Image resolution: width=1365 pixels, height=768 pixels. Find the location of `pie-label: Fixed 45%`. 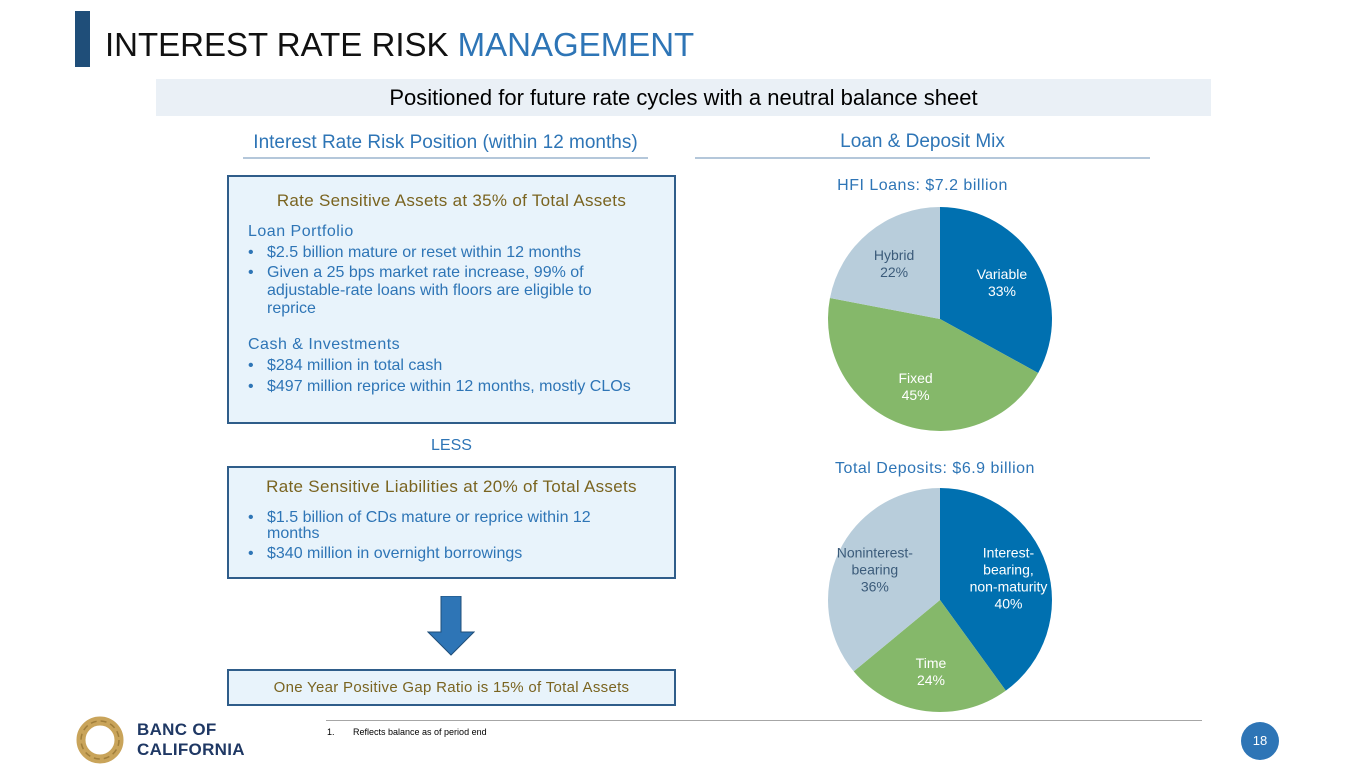

pie-label: Fixed 45% is located at coordinates (915, 386).